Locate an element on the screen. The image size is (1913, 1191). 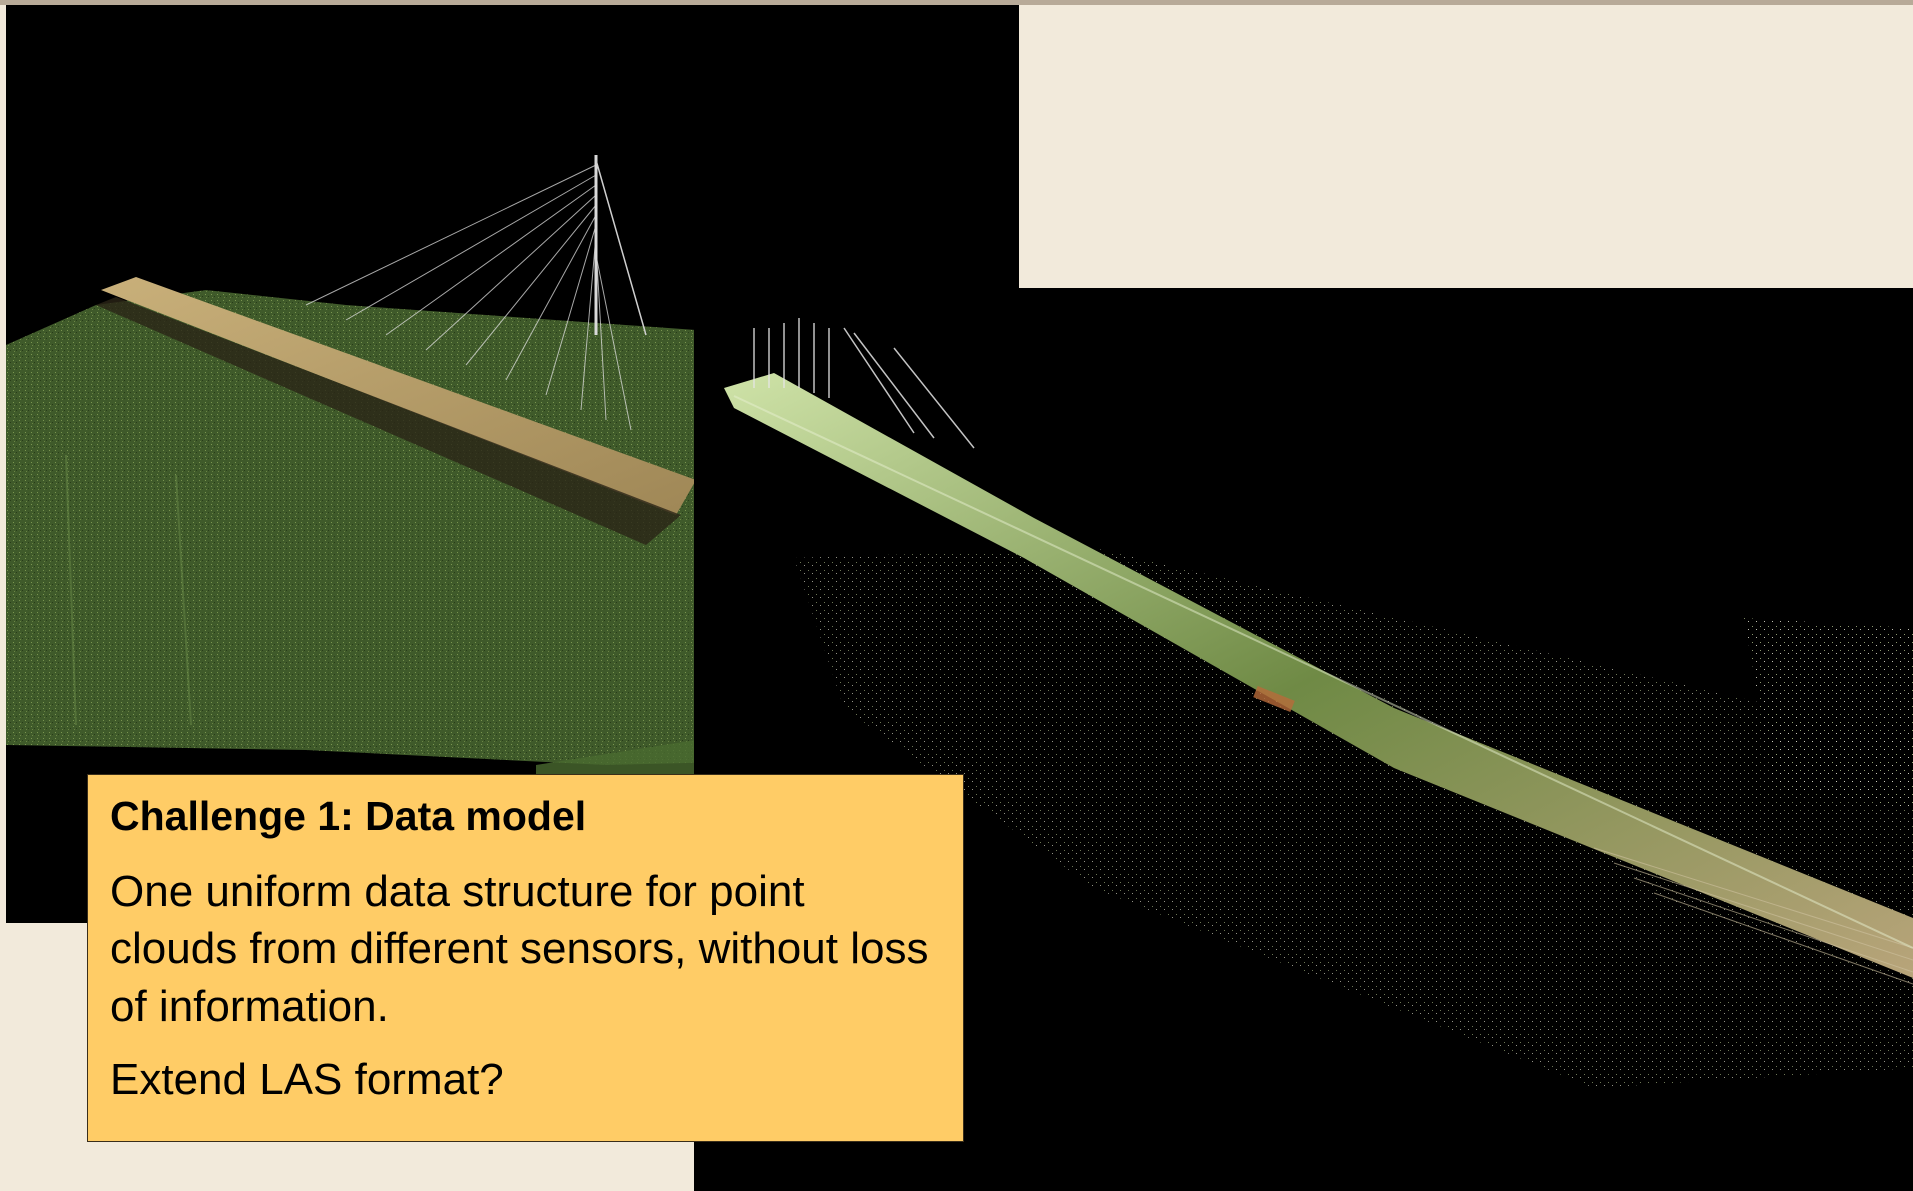
callout-question: Extend LAS format? is located at coordinates (307, 1079).